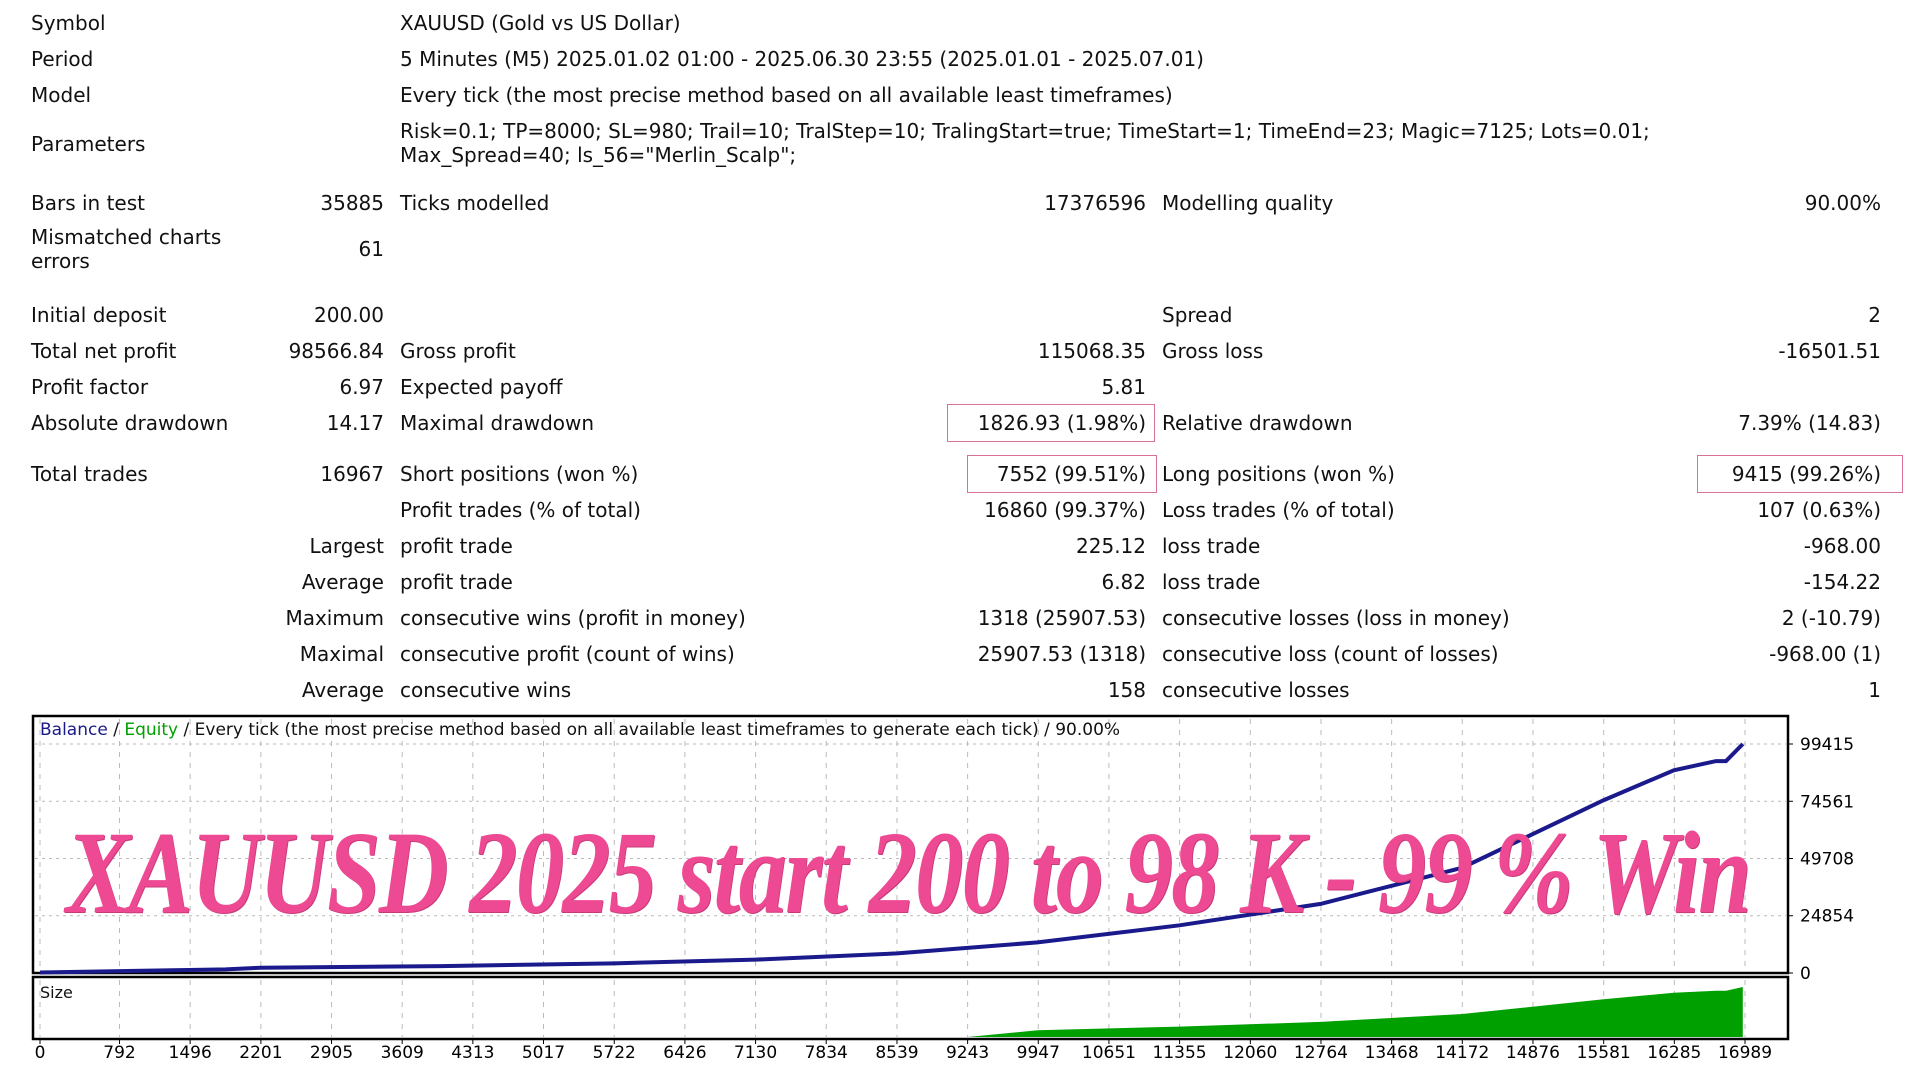 This screenshot has height=1080, width=1920. Describe the element at coordinates (1213, 351) in the screenshot. I see `stat-col3-label: Gross loss` at that location.